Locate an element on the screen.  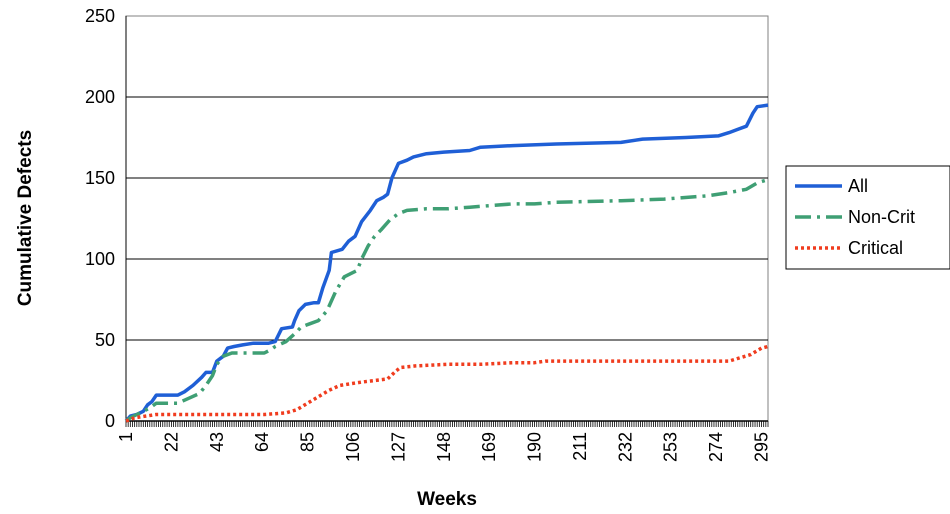
x-tick-label: 22 is located at coordinates (171, 442).